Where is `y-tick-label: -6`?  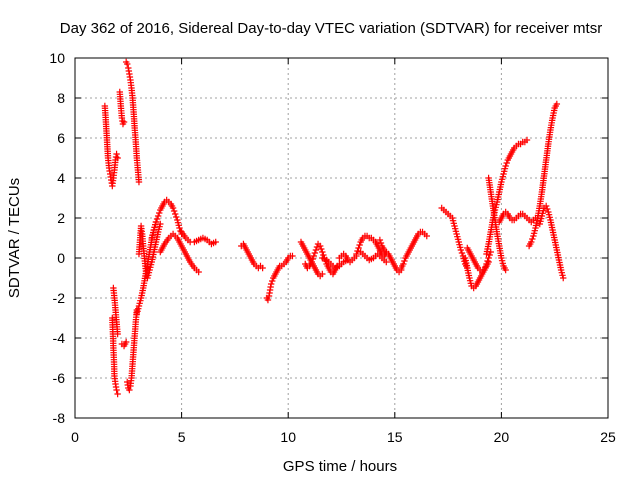 y-tick-label: -6 is located at coordinates (59, 378).